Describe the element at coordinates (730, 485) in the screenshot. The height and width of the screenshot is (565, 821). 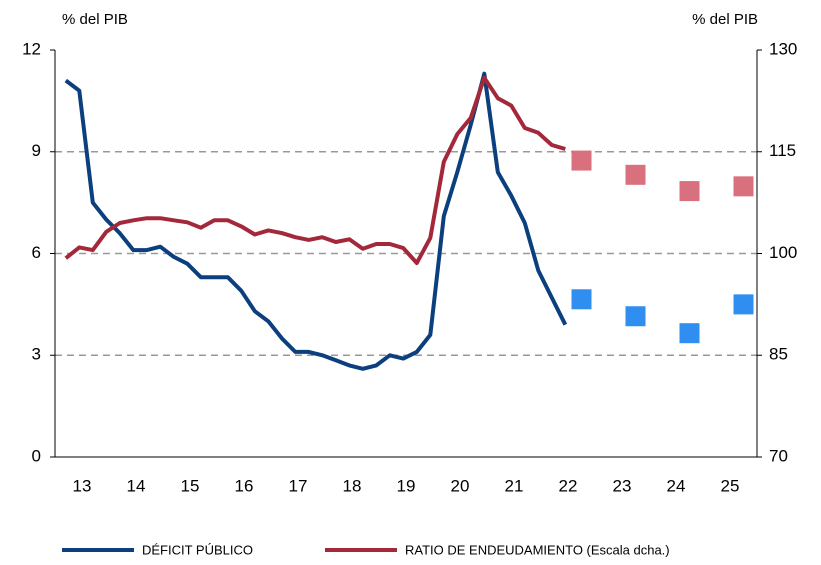
I see `x-tick-label: 25` at that location.